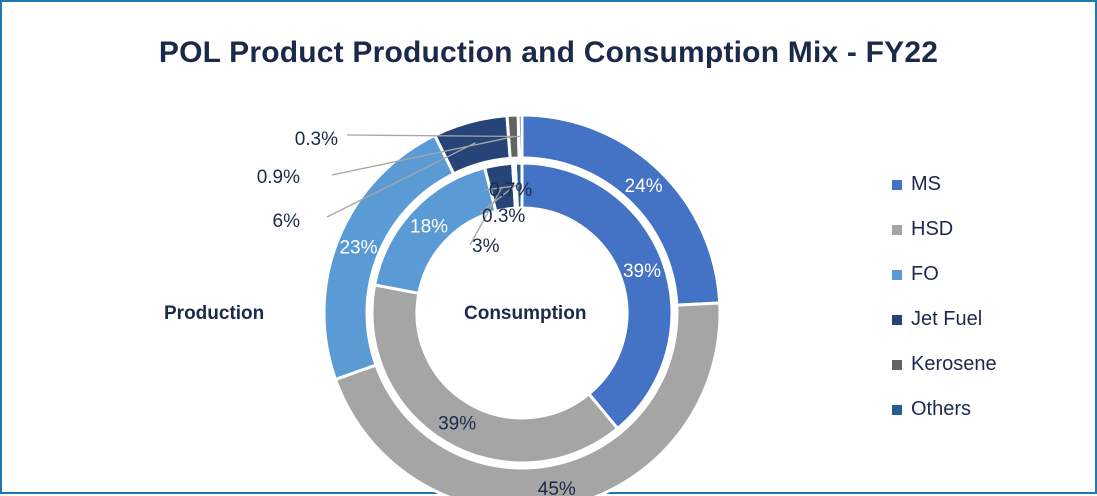 Image resolution: width=1097 pixels, height=496 pixels. Describe the element at coordinates (897, 229) in the screenshot. I see `legend-swatch-hsd` at that location.